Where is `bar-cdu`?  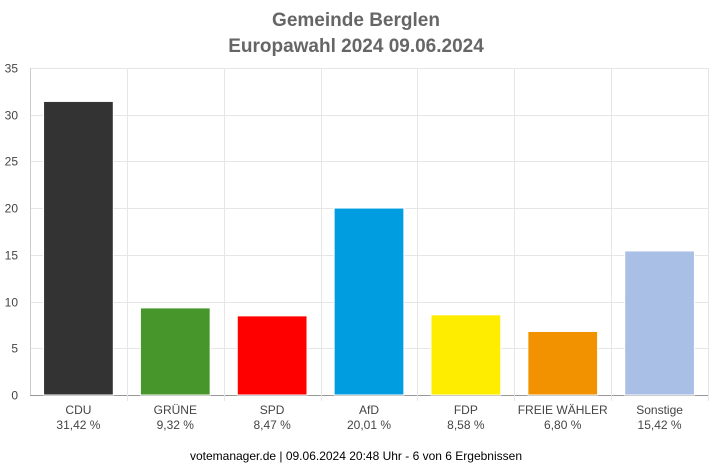
bar-cdu is located at coordinates (78, 248).